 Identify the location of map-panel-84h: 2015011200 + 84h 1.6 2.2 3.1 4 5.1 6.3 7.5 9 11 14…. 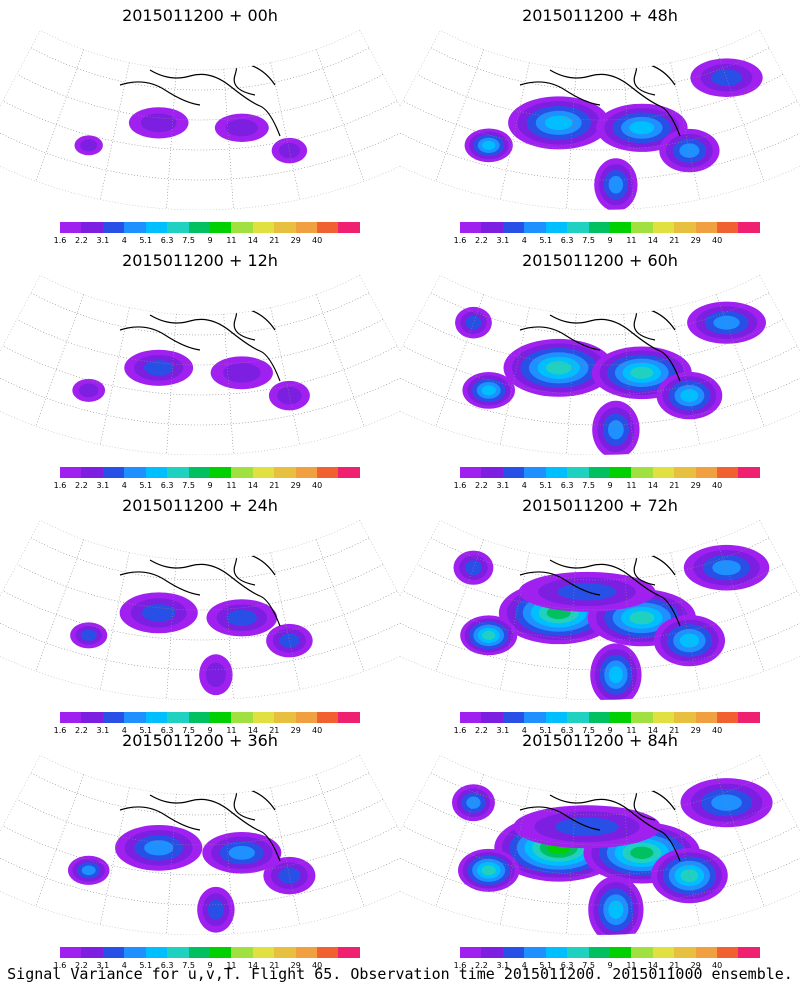
(600, 847).